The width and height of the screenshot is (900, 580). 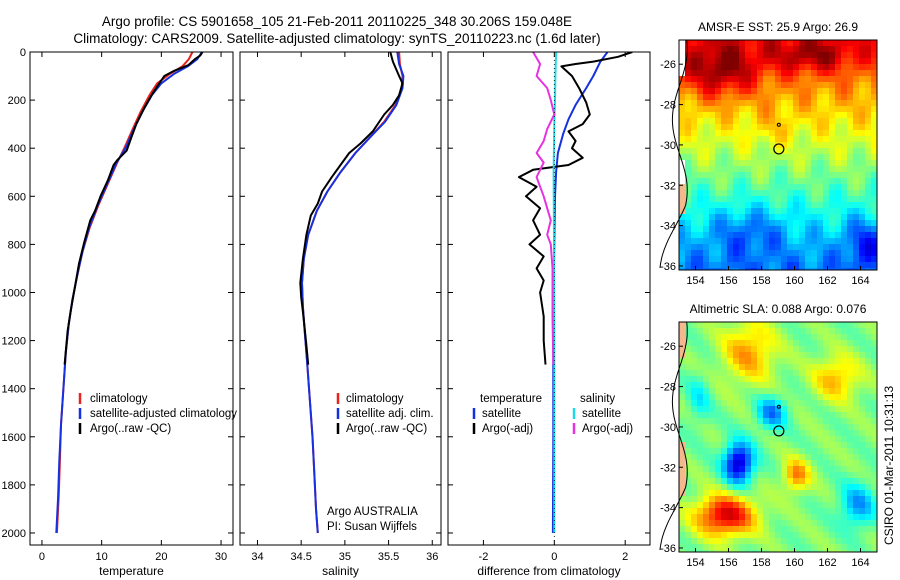 What do you see at coordinates (860, 281) in the screenshot?
I see `map-lon-tick-label: 164` at bounding box center [860, 281].